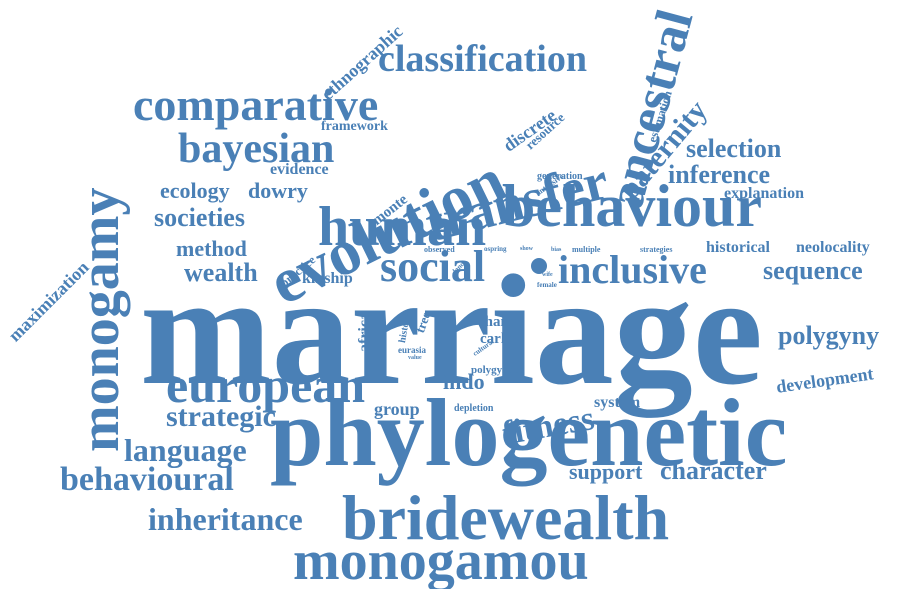 The width and height of the screenshot is (900, 589). What do you see at coordinates (824, 380) in the screenshot?
I see `word-development: development` at bounding box center [824, 380].